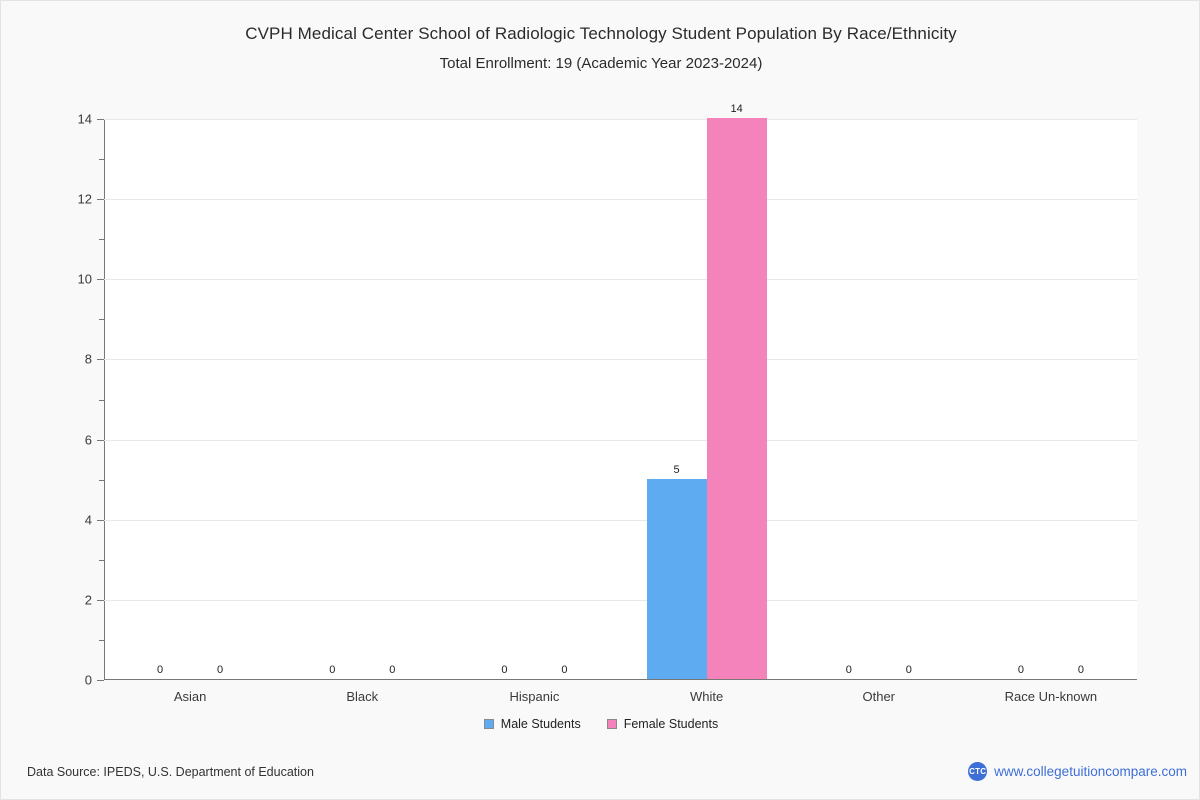 The width and height of the screenshot is (1200, 800). I want to click on y-axis-tick-label: 14, so click(84, 119).